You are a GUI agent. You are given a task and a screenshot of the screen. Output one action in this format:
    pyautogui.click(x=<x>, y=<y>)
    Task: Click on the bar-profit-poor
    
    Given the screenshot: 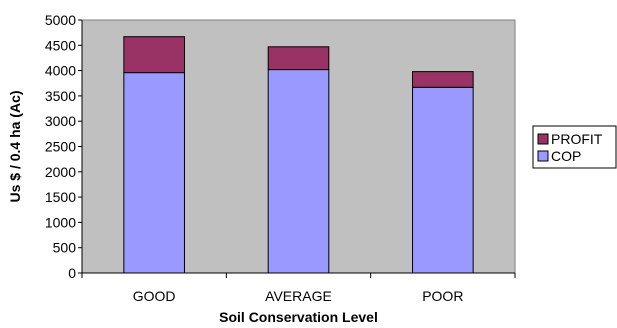 What is the action you would take?
    pyautogui.click(x=443, y=79)
    